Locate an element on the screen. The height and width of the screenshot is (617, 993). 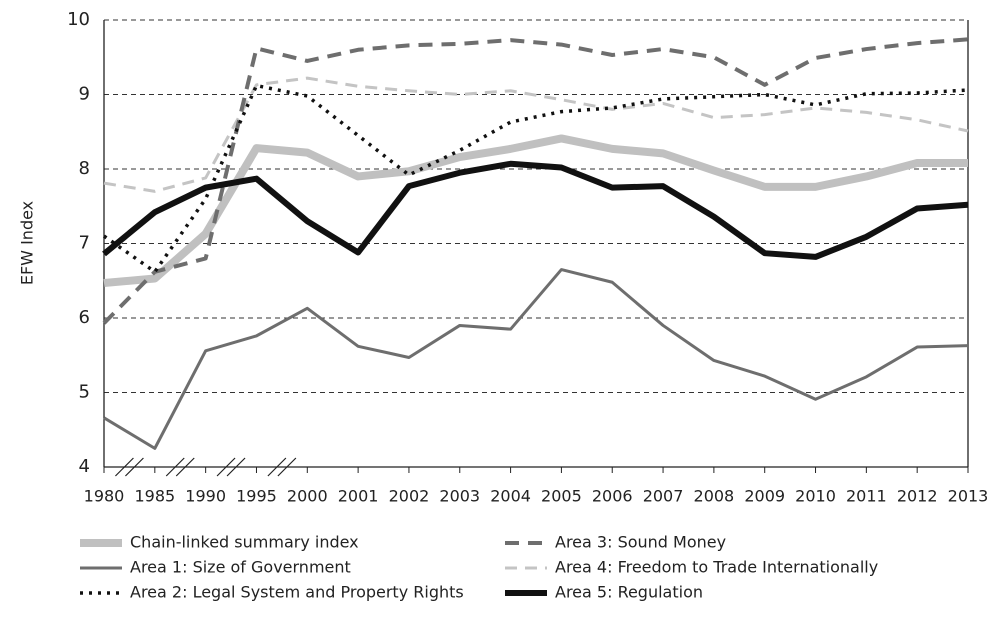
x-tick-label: 2008 is located at coordinates (714, 496).